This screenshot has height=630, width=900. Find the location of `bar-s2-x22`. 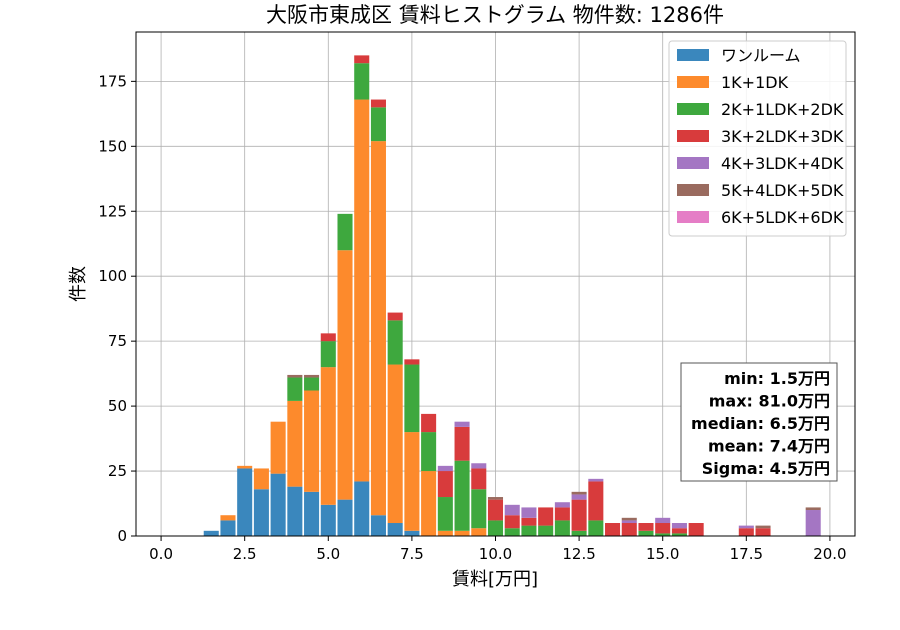

bar-s2-x22 is located at coordinates (579, 533).